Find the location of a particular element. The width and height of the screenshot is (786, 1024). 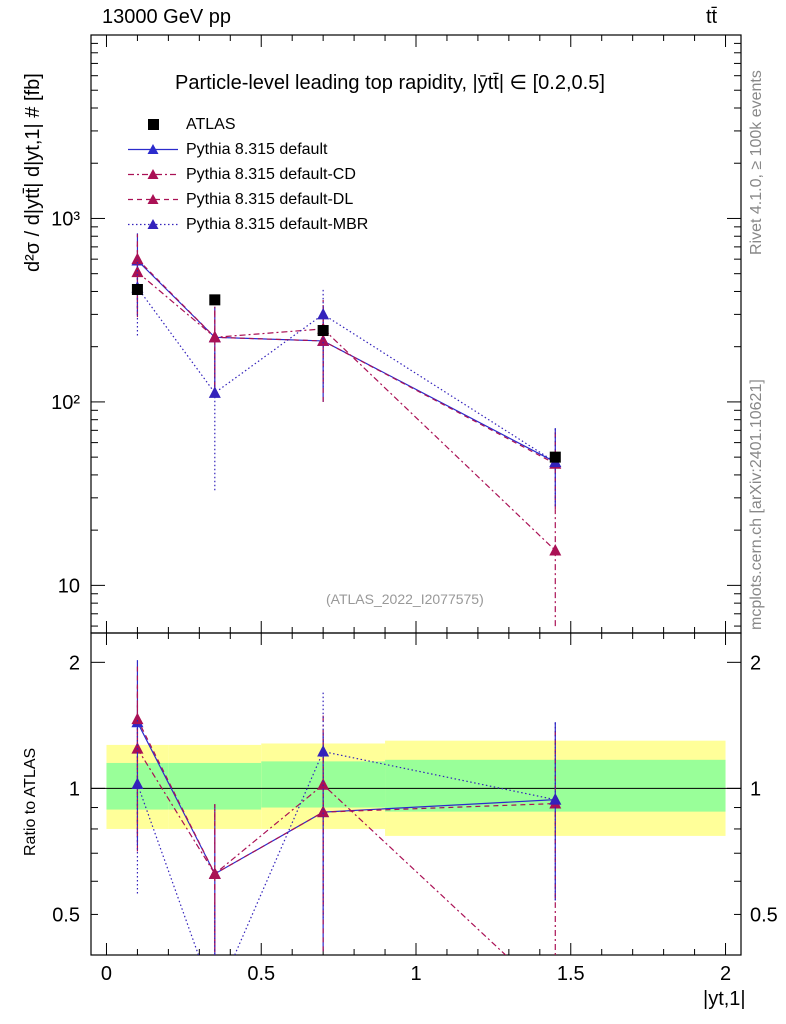

mcplots-label: mcplots.cern.ch [arXiv:2401.10621] is located at coordinates (756, 504).